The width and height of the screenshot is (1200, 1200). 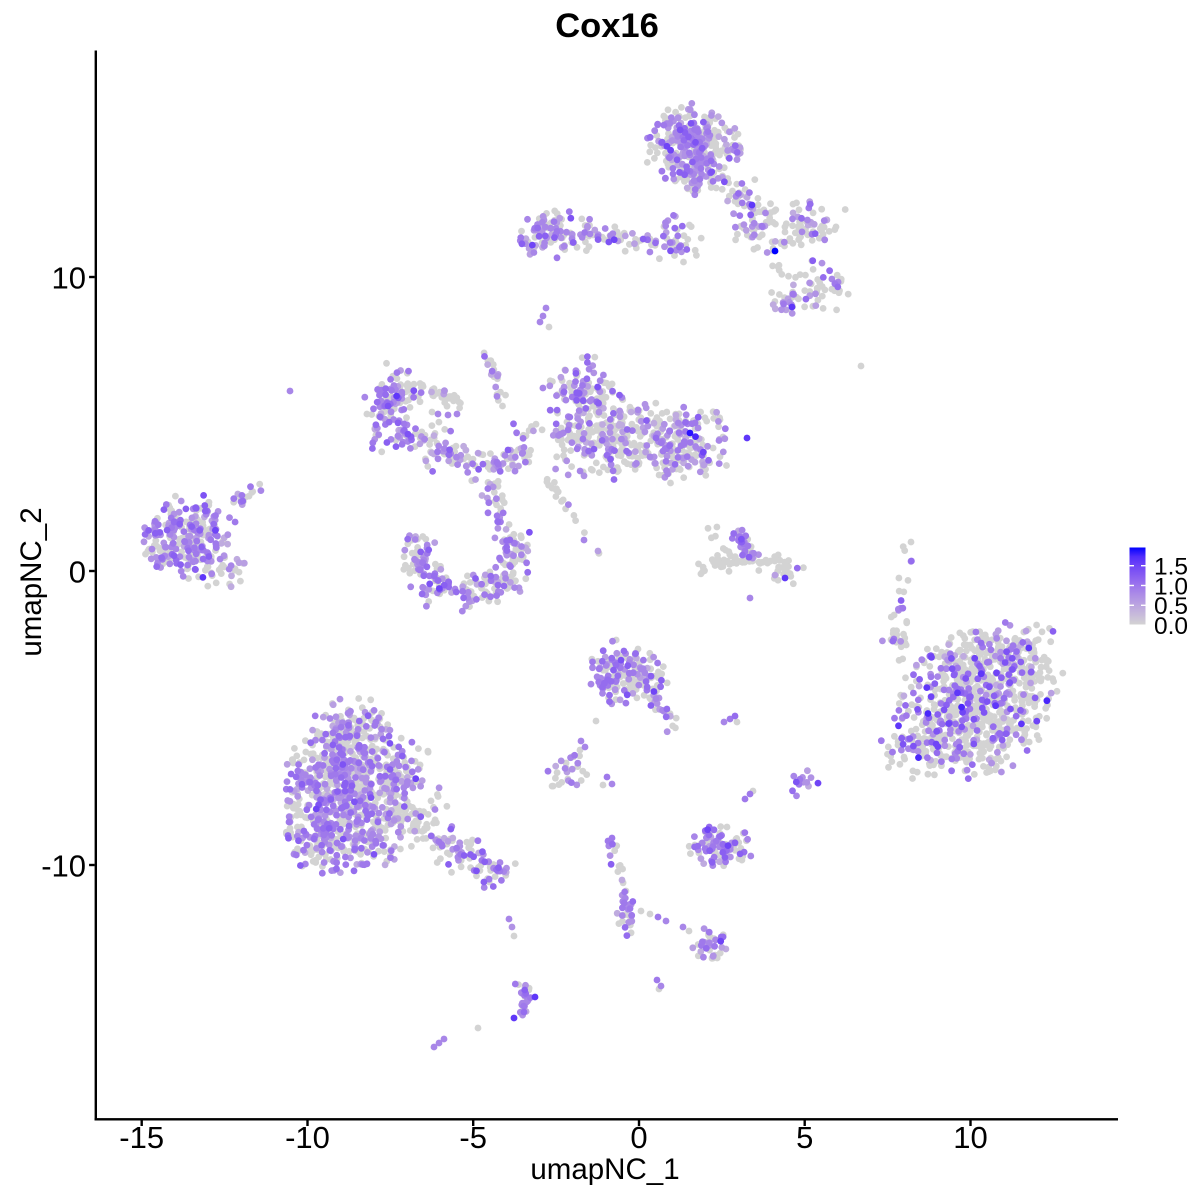 What do you see at coordinates (1171, 567) in the screenshot?
I see `svg-text: 1.5` at bounding box center [1171, 567].